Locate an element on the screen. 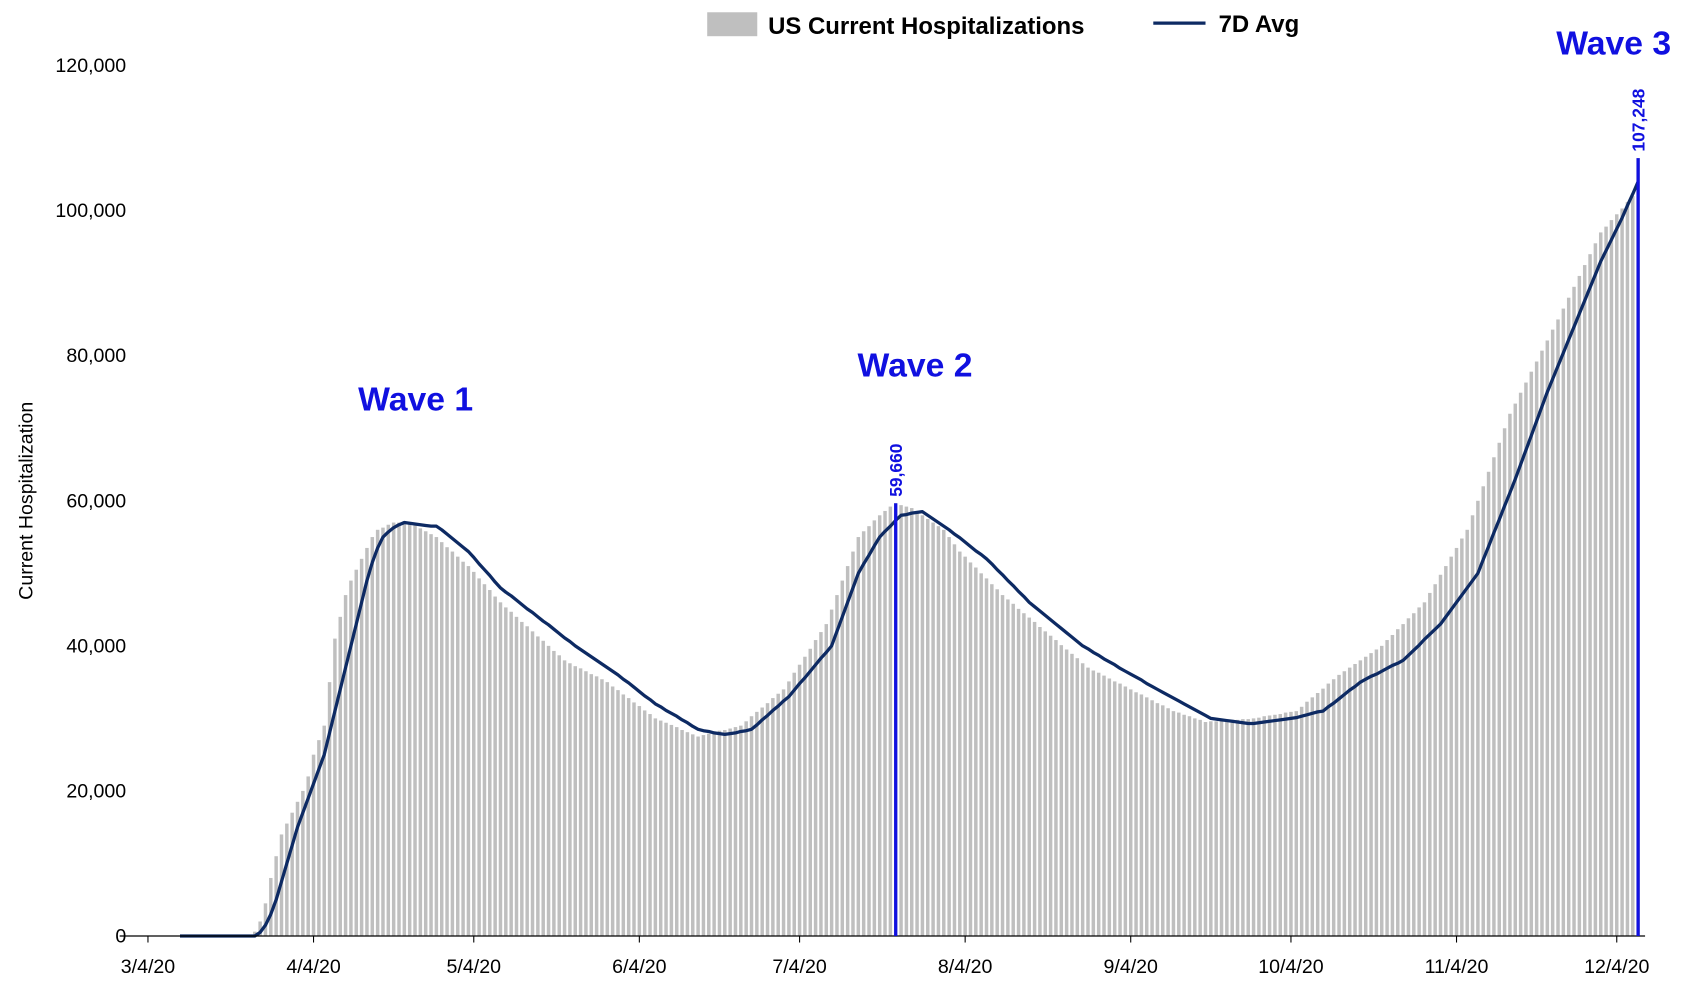 The width and height of the screenshot is (1706, 982). x-tick-label: 5/4/20 is located at coordinates (474, 967).